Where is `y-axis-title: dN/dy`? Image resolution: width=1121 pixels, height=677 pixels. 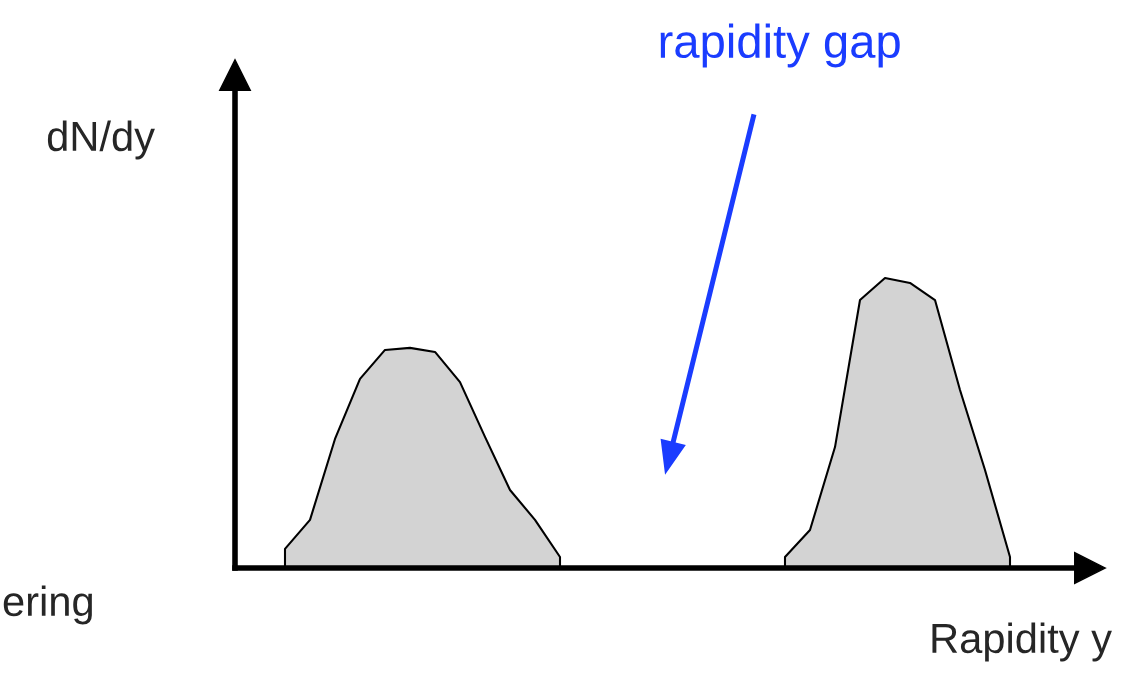
y-axis-title: dN/dy is located at coordinates (101, 140).